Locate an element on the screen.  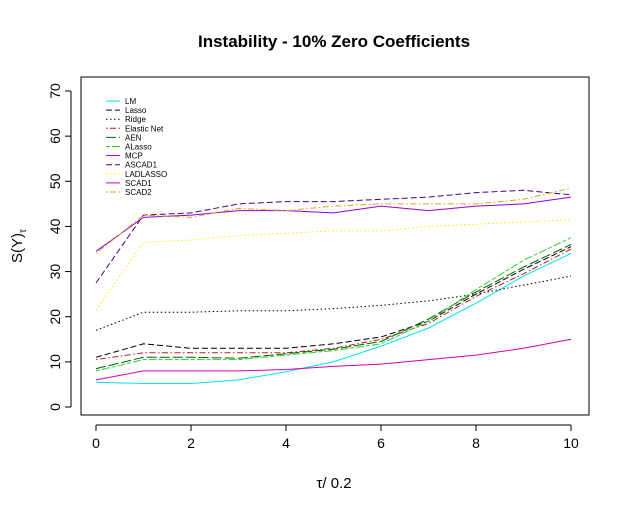
x-tick-label: 6 is located at coordinates (381, 443).